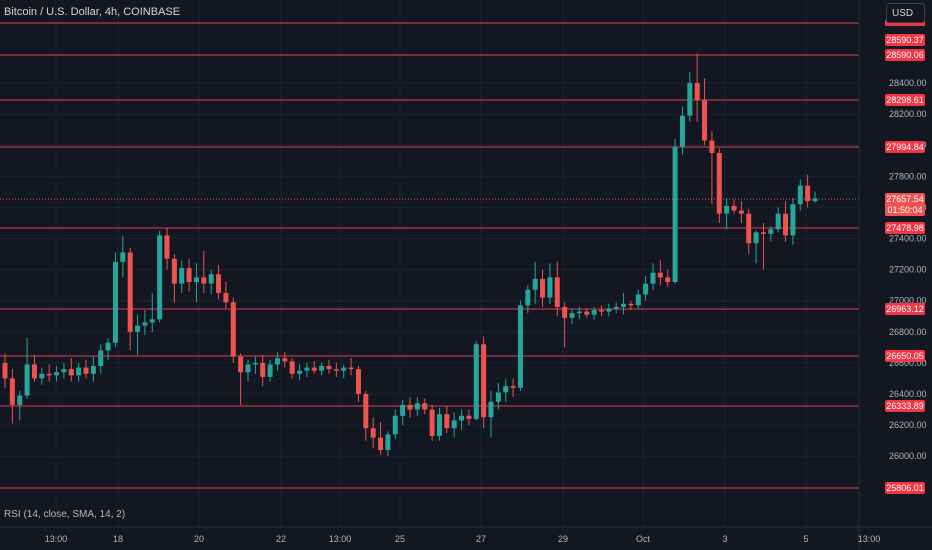  Describe the element at coordinates (908, 394) in the screenshot. I see `y-tick-label: 26400.00` at that location.